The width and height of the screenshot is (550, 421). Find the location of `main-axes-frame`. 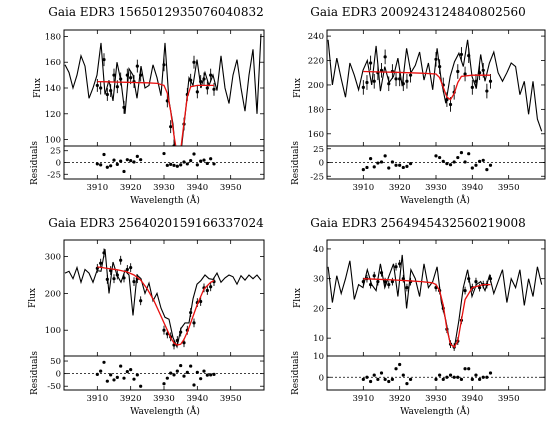

main-axes-frame is located at coordinates (164, 88).